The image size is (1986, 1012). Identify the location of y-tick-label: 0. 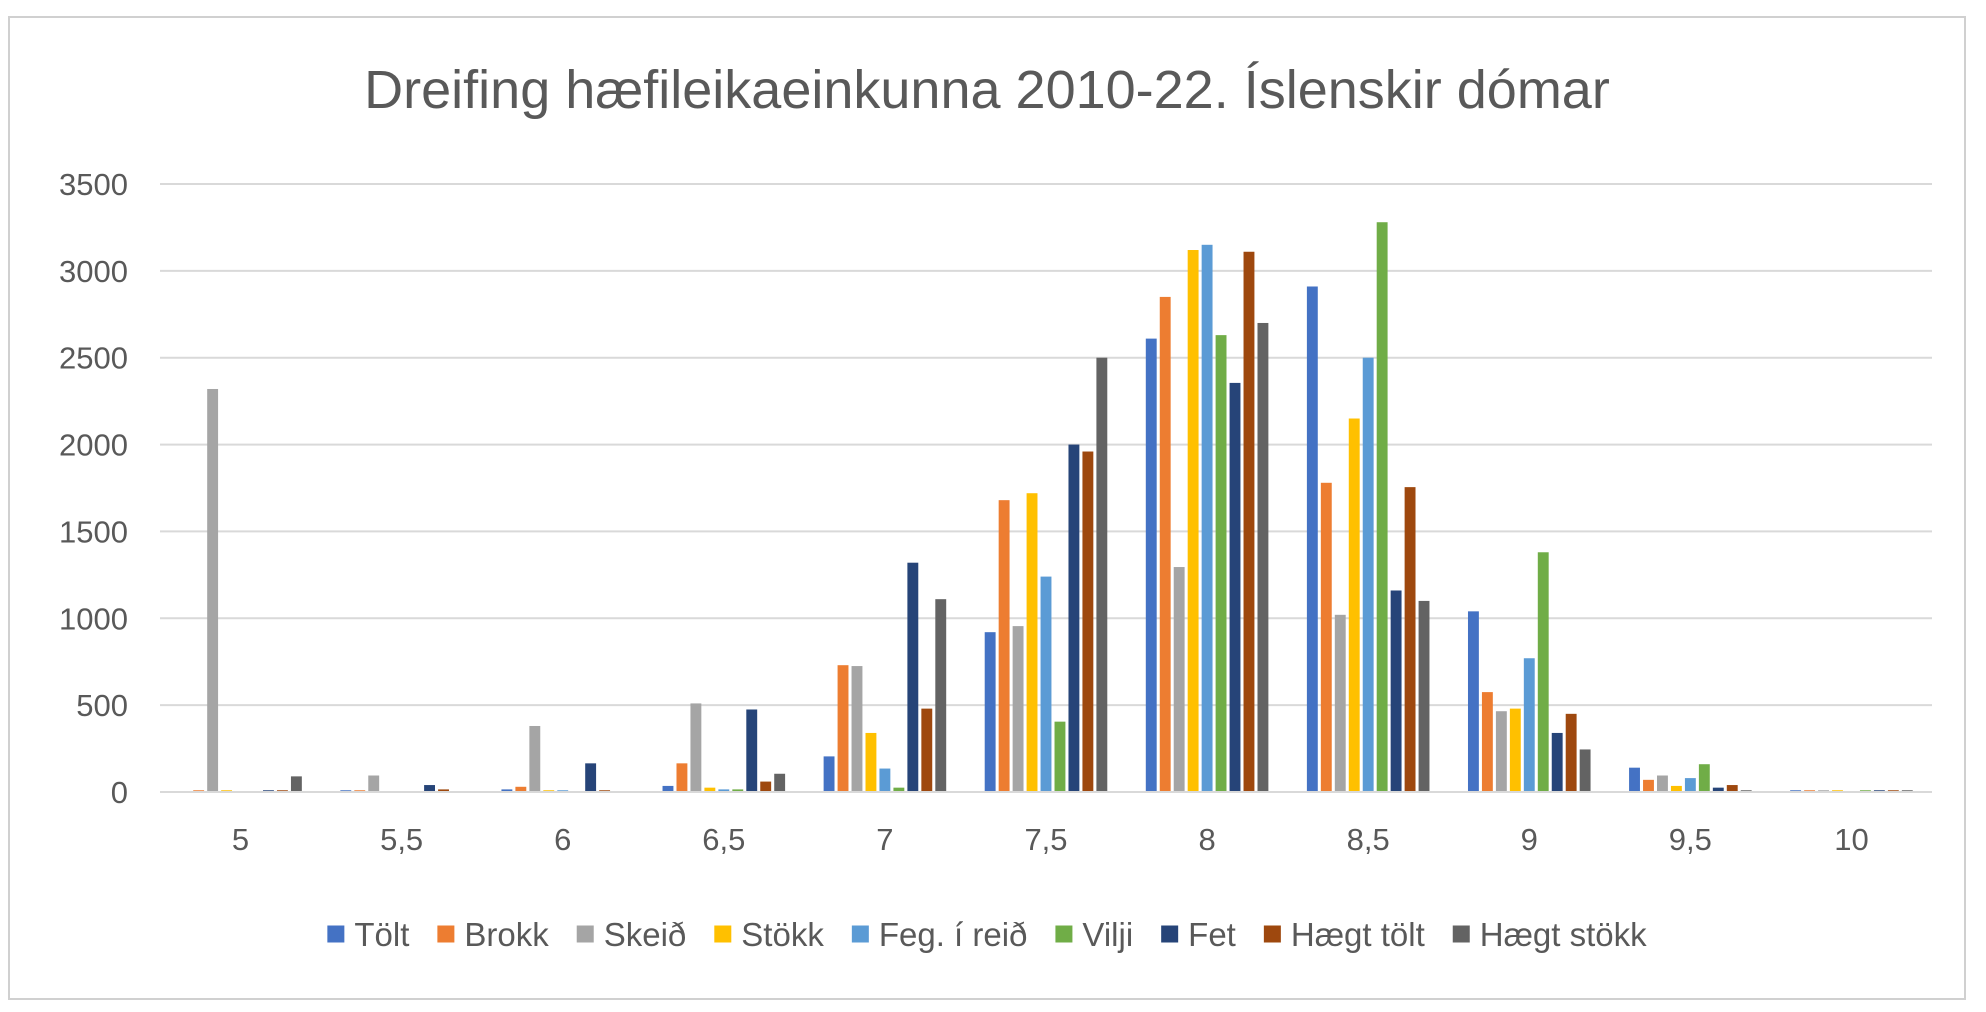
(119, 792).